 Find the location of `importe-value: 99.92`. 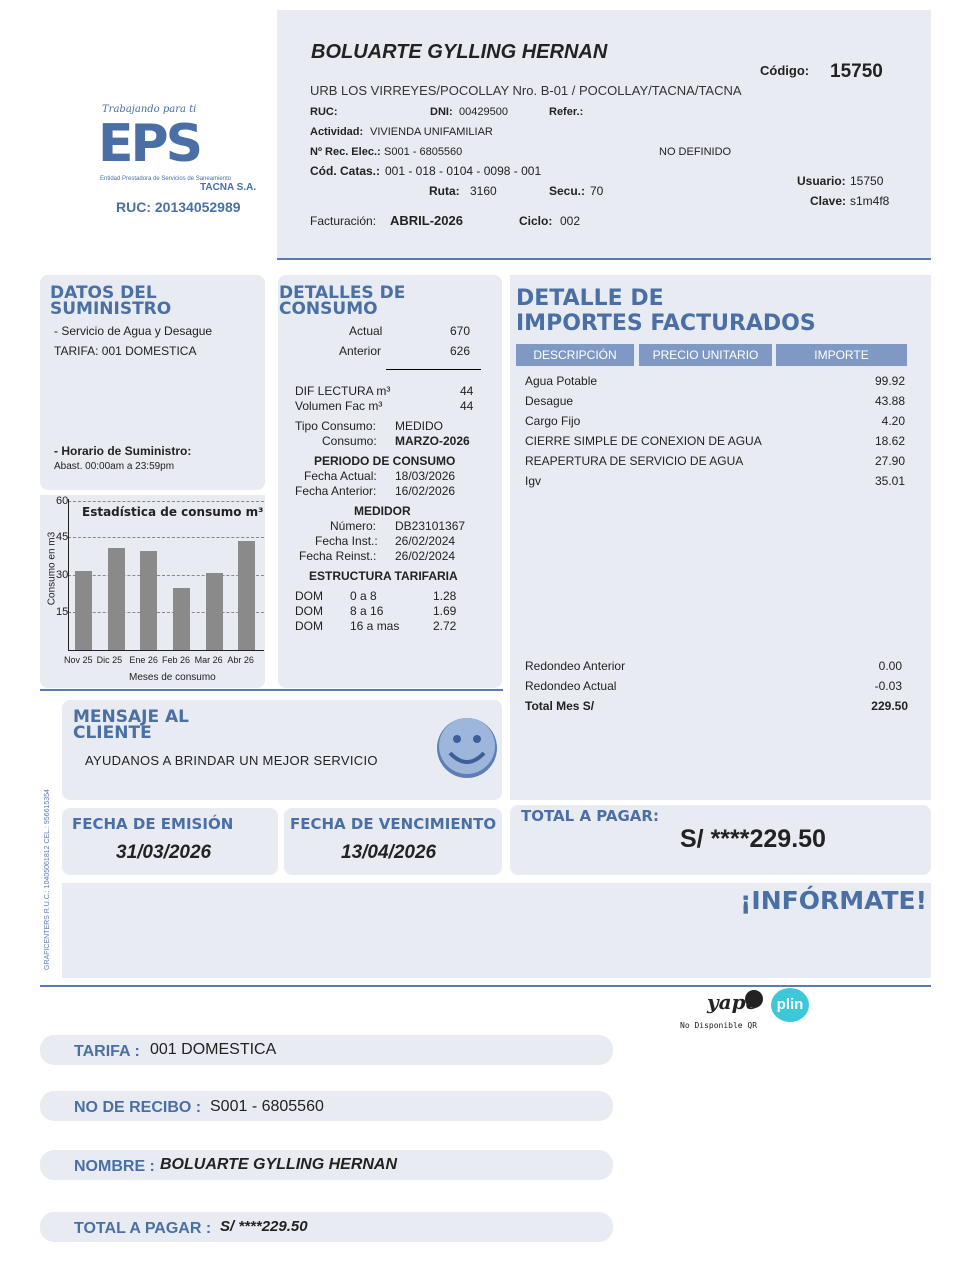

importe-value: 99.92 is located at coordinates (889, 381).